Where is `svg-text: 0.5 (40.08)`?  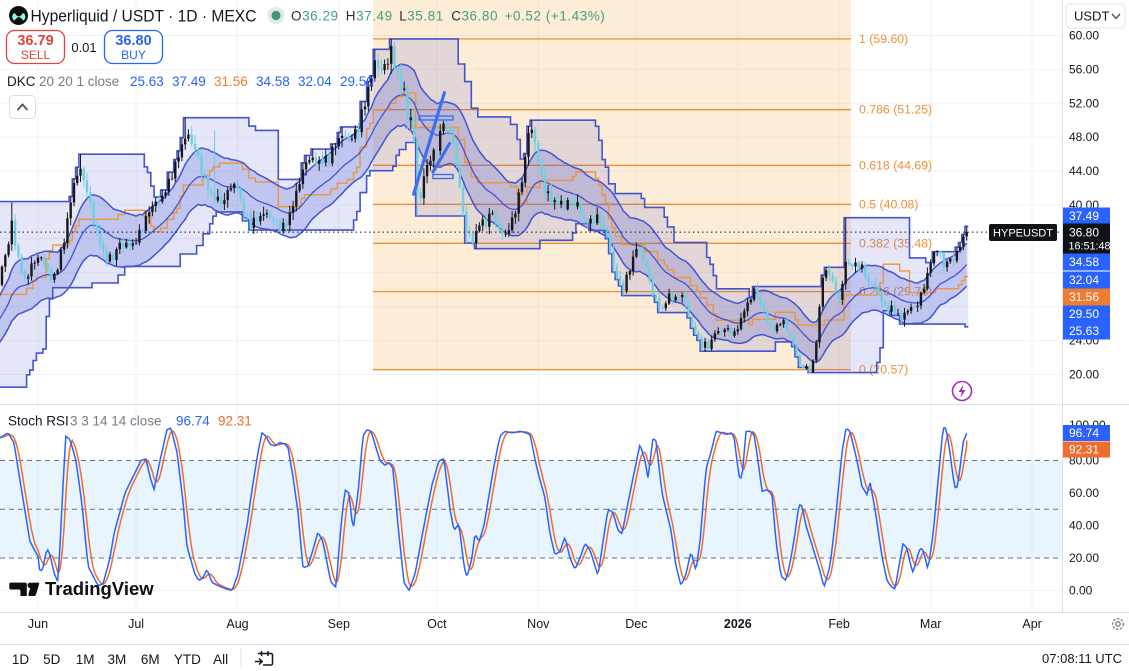
svg-text: 0.5 (40.08) is located at coordinates (888, 204).